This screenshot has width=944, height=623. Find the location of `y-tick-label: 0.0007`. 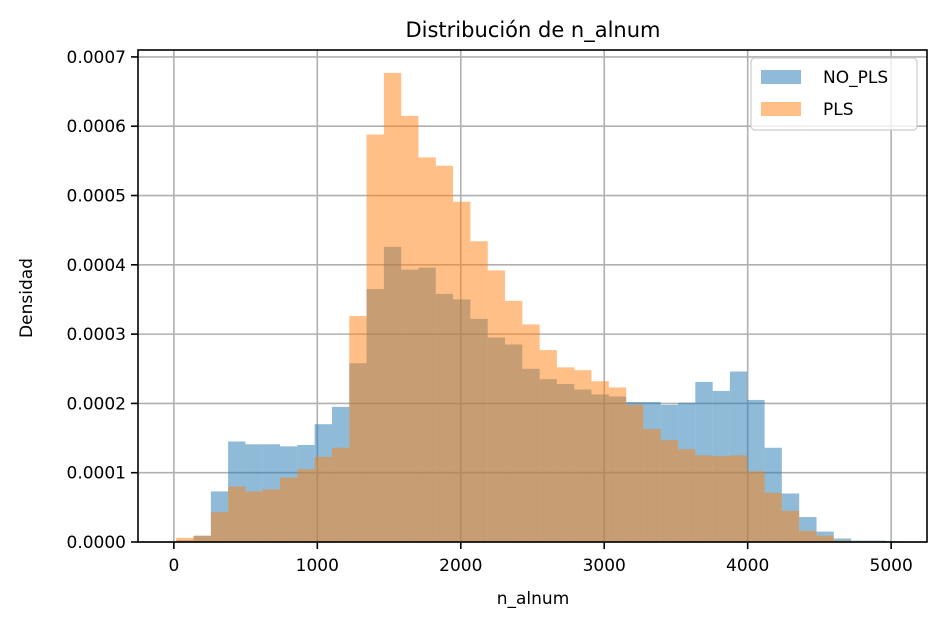

y-tick-label: 0.0007 is located at coordinates (96, 58).